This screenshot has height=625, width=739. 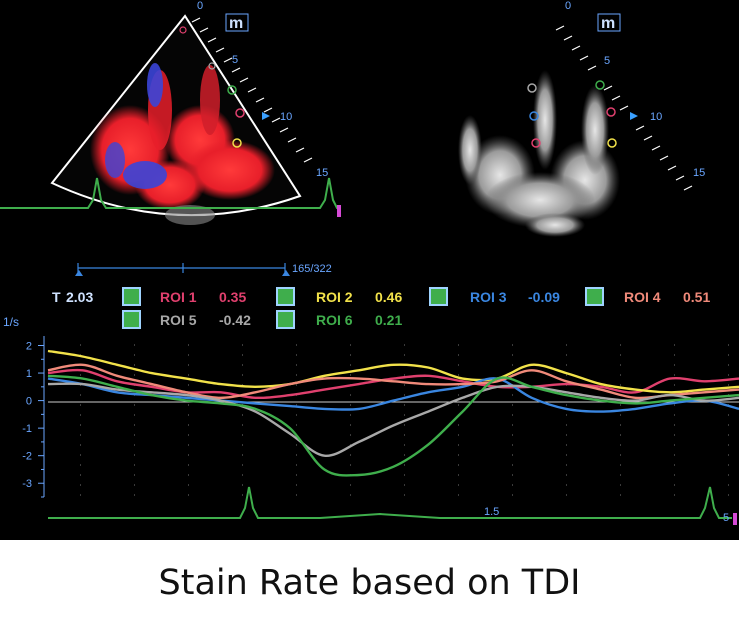 What do you see at coordinates (339, 211) in the screenshot?
I see `left-ecg-marker` at bounding box center [339, 211].